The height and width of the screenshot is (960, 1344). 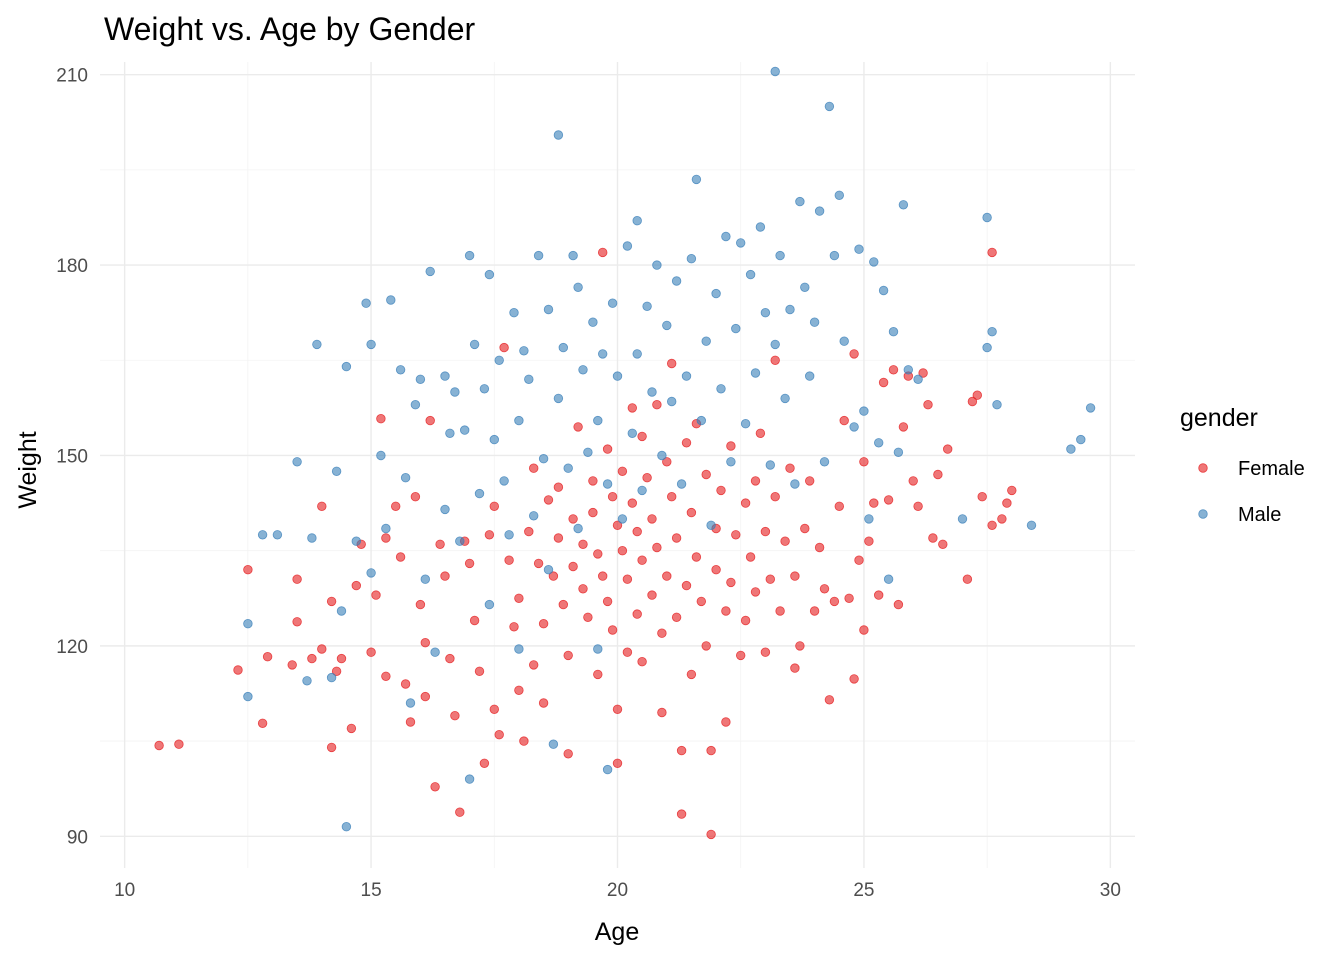 I want to click on x-axis-title: Age, so click(x=617, y=932).